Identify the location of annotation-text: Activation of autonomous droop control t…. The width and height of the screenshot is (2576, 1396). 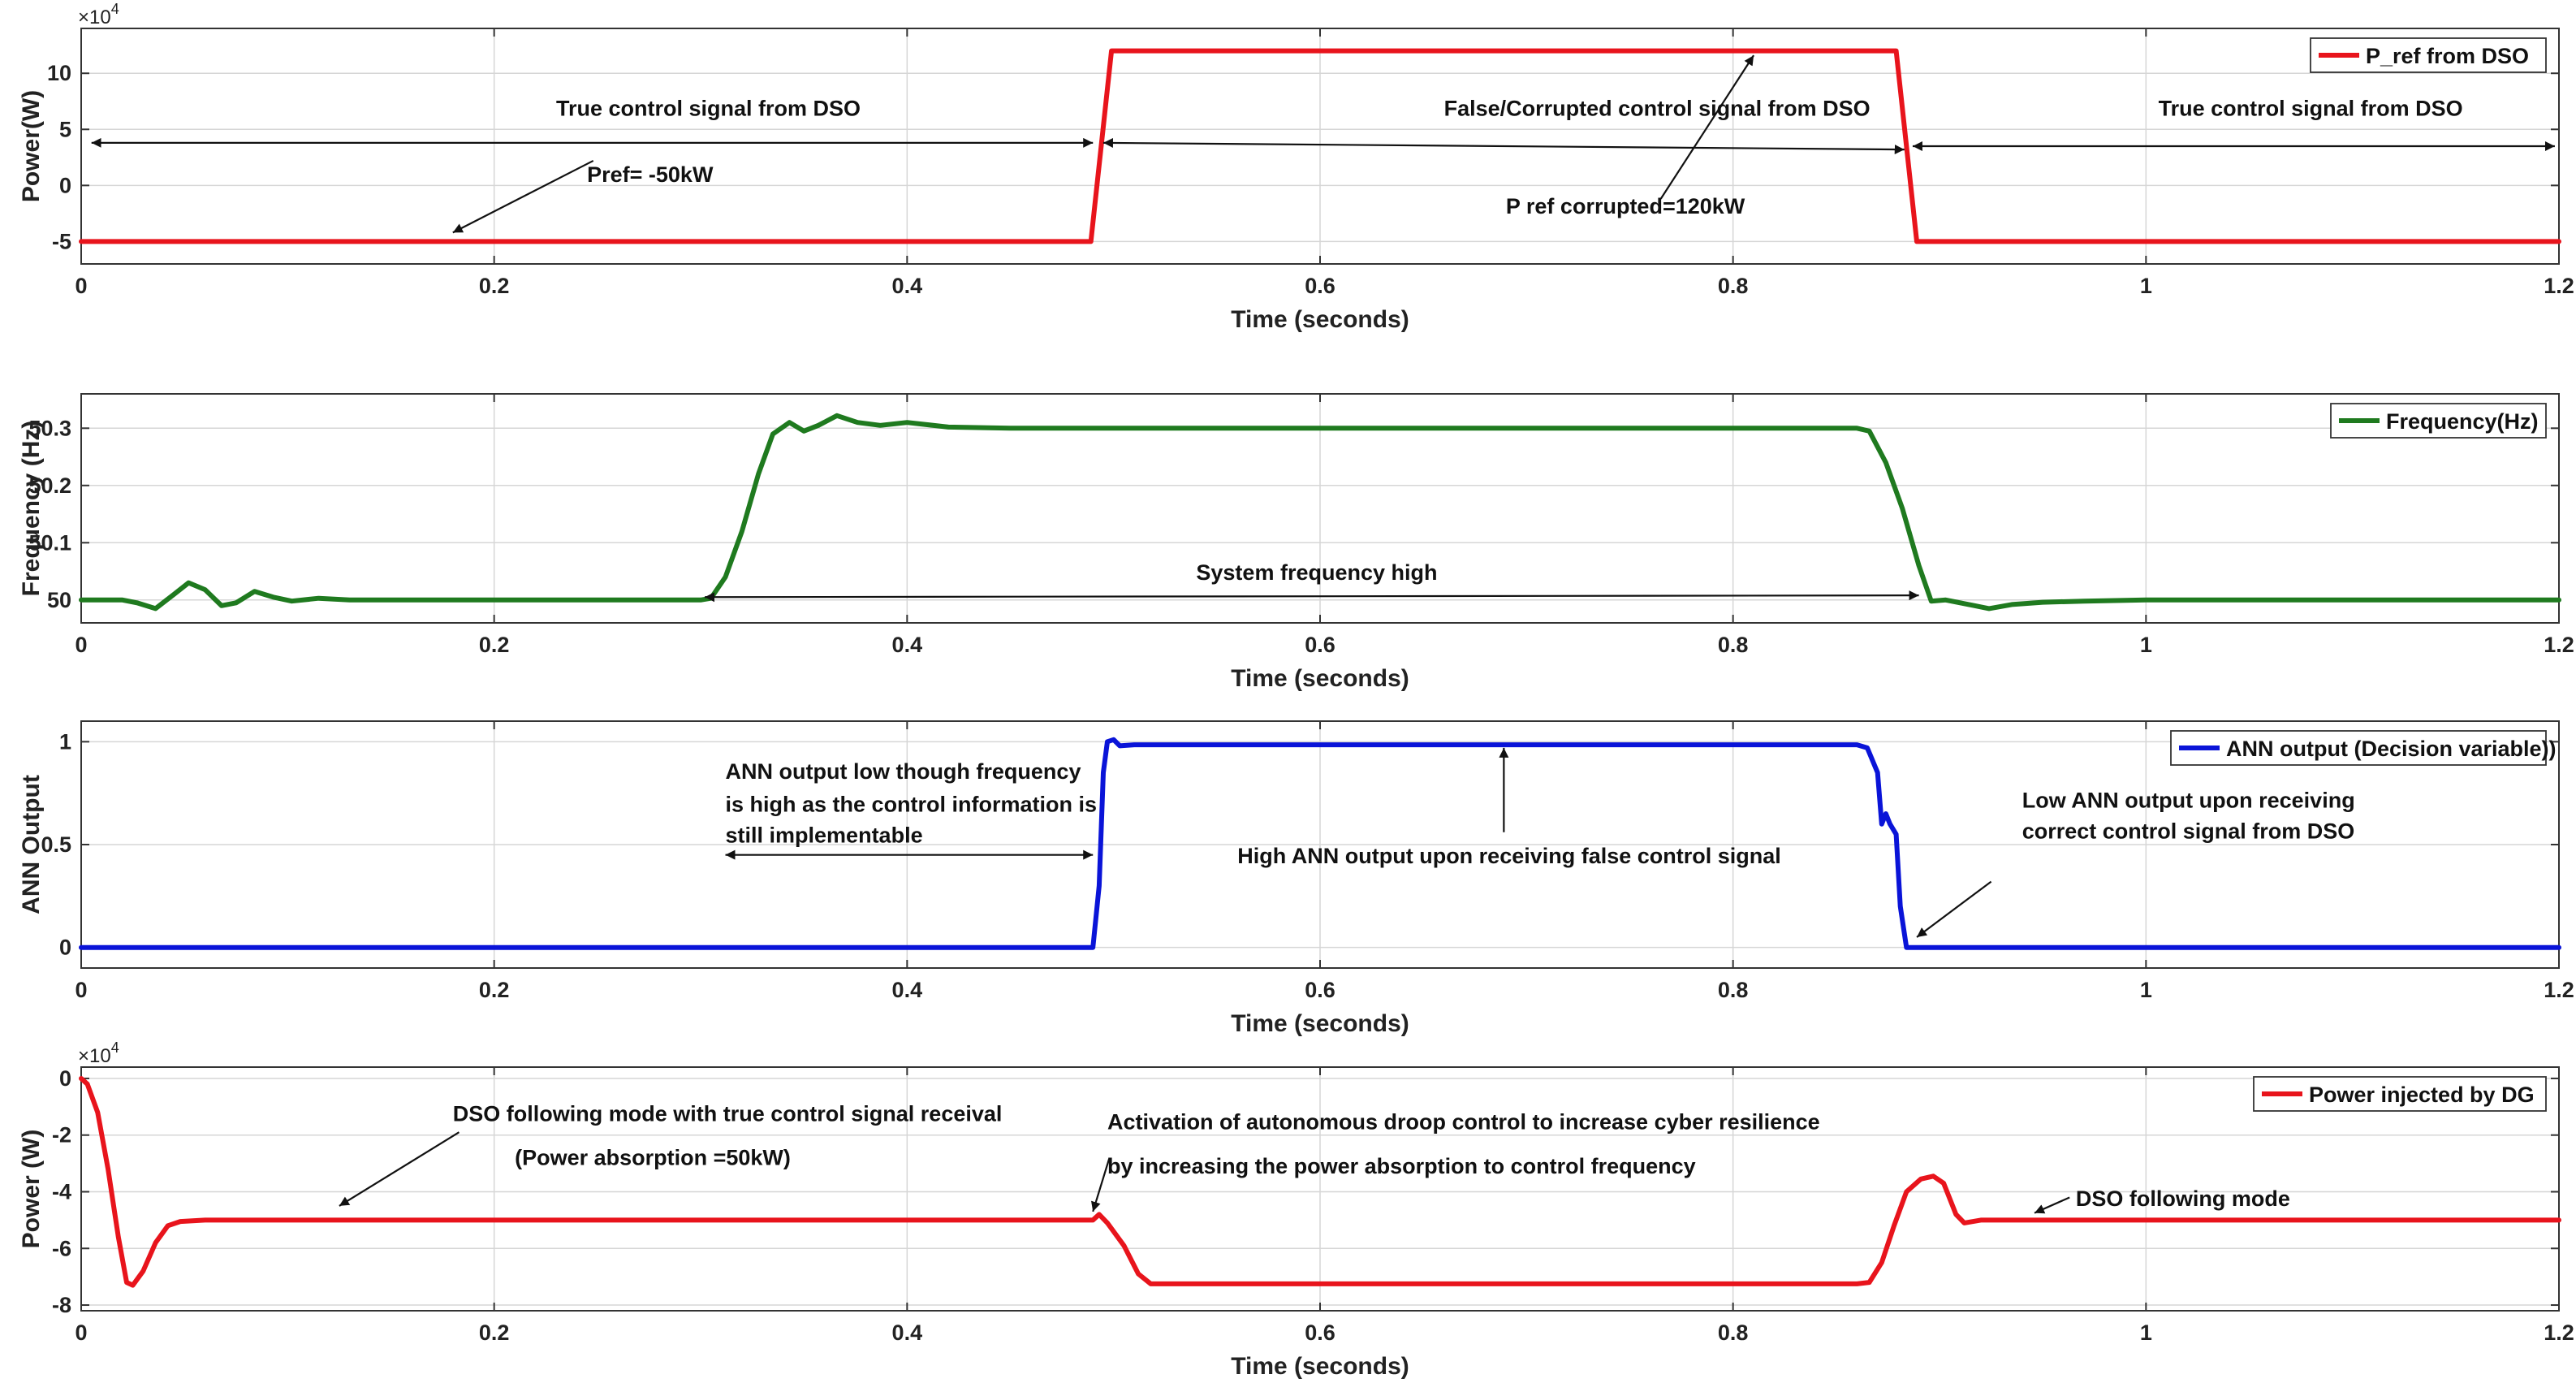
(1463, 1122).